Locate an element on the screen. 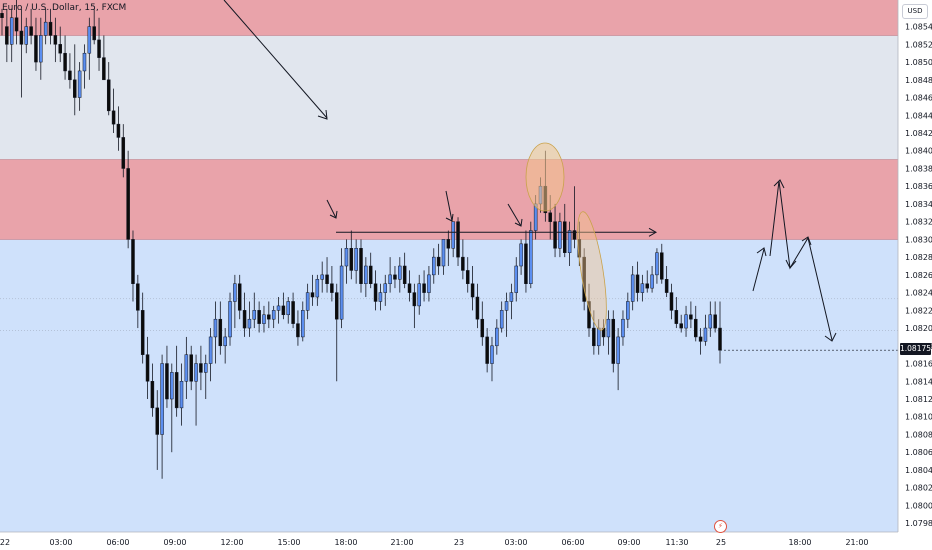  y-tick-label: 1.08500 is located at coordinates (918, 62).